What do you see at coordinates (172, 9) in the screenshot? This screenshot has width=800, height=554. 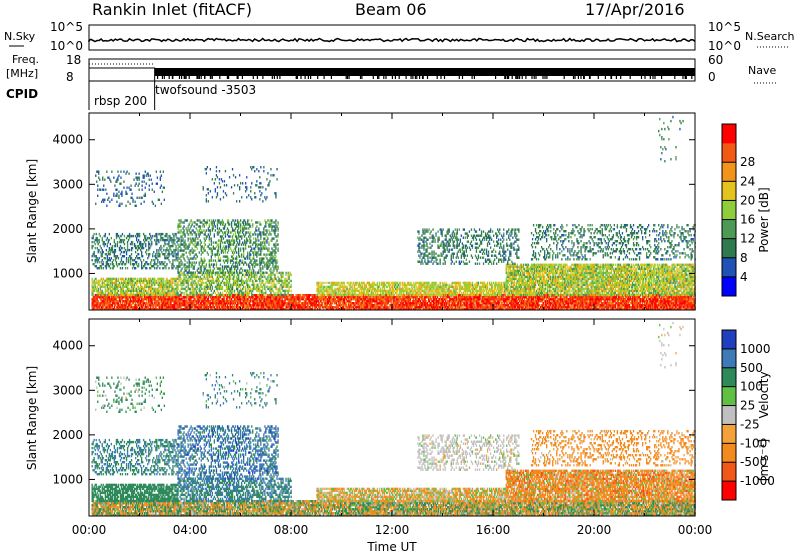 I see `station-title: Rankin Inlet (fitACF)` at bounding box center [172, 9].